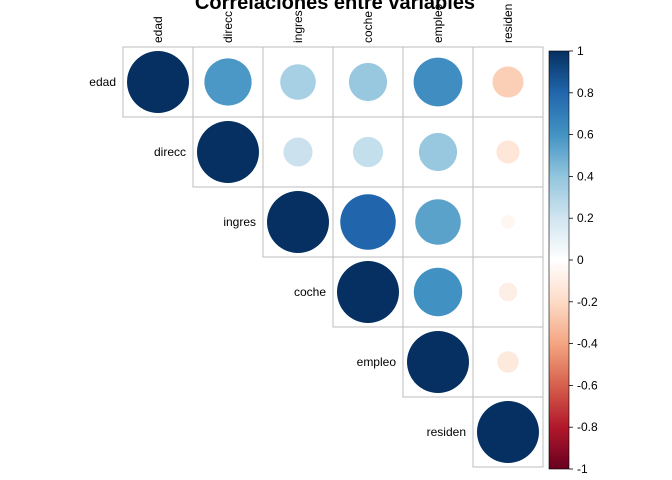 This screenshot has height=480, width=672. I want to click on grid-cell, so click(508, 362).